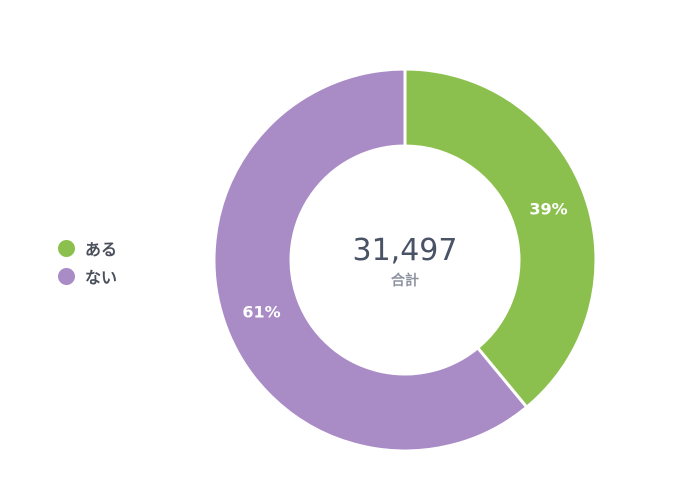 The image size is (699, 490). I want to click on legend-swatch-aru, so click(66, 248).